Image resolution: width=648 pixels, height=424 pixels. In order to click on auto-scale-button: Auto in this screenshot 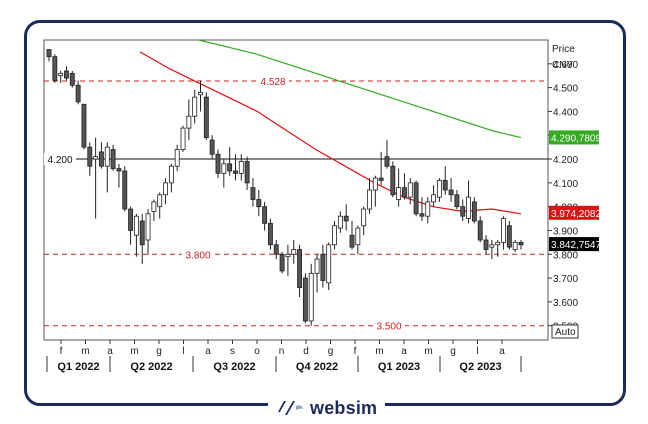, I will do `click(565, 331)`.